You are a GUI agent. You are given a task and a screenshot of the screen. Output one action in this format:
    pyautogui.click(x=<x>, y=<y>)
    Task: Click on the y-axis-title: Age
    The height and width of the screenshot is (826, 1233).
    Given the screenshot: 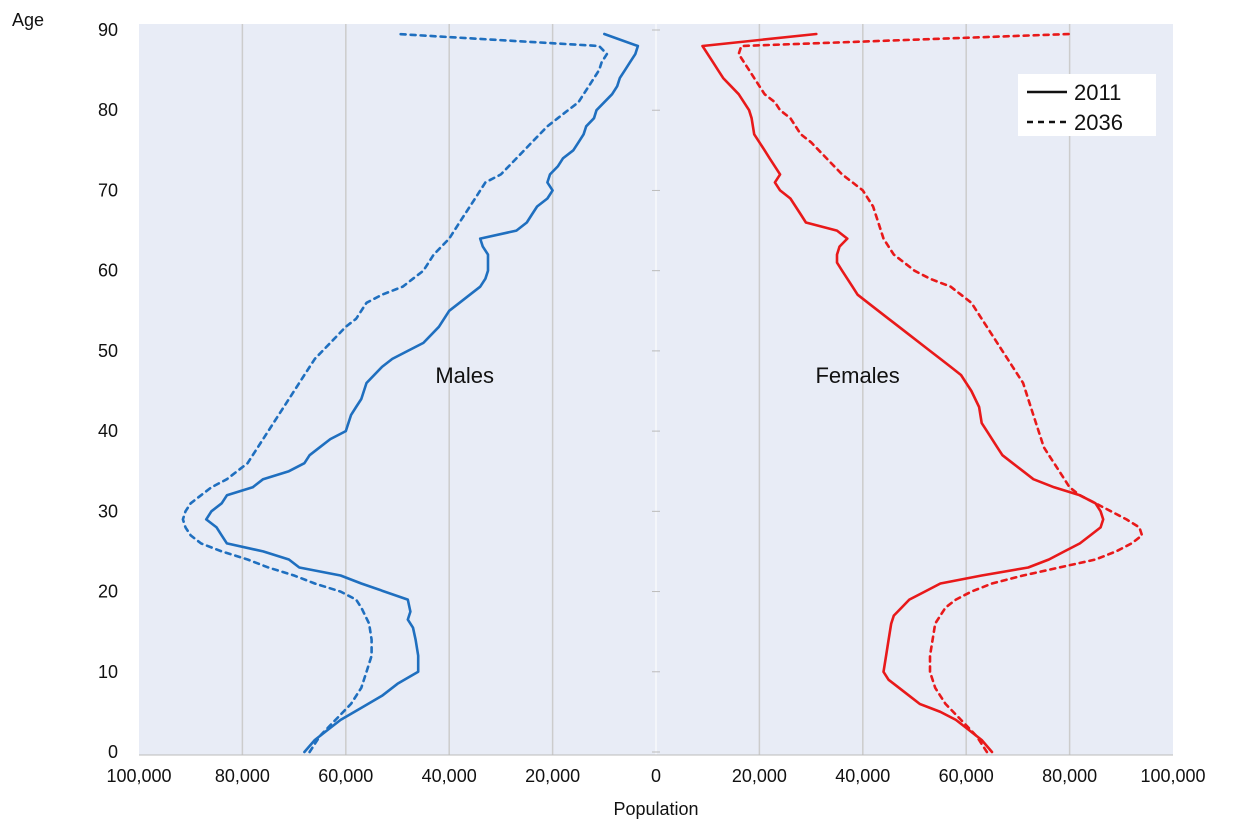 What is the action you would take?
    pyautogui.click(x=28, y=20)
    